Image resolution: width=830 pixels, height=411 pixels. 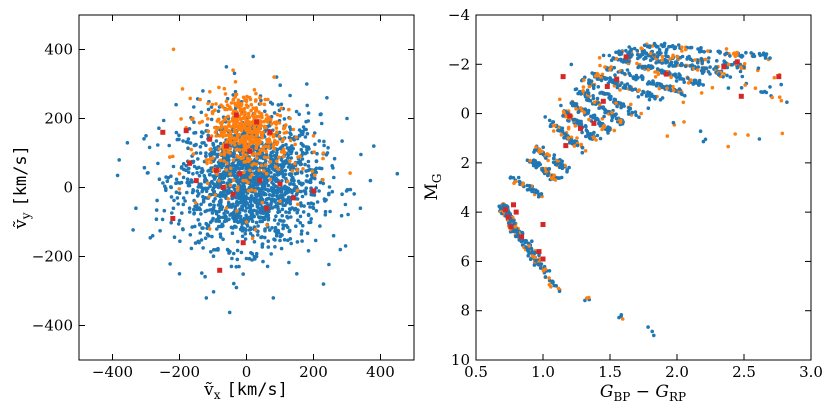 What do you see at coordinates (112, 372) in the screenshot?
I see `left-x-tick-label: −400` at bounding box center [112, 372].